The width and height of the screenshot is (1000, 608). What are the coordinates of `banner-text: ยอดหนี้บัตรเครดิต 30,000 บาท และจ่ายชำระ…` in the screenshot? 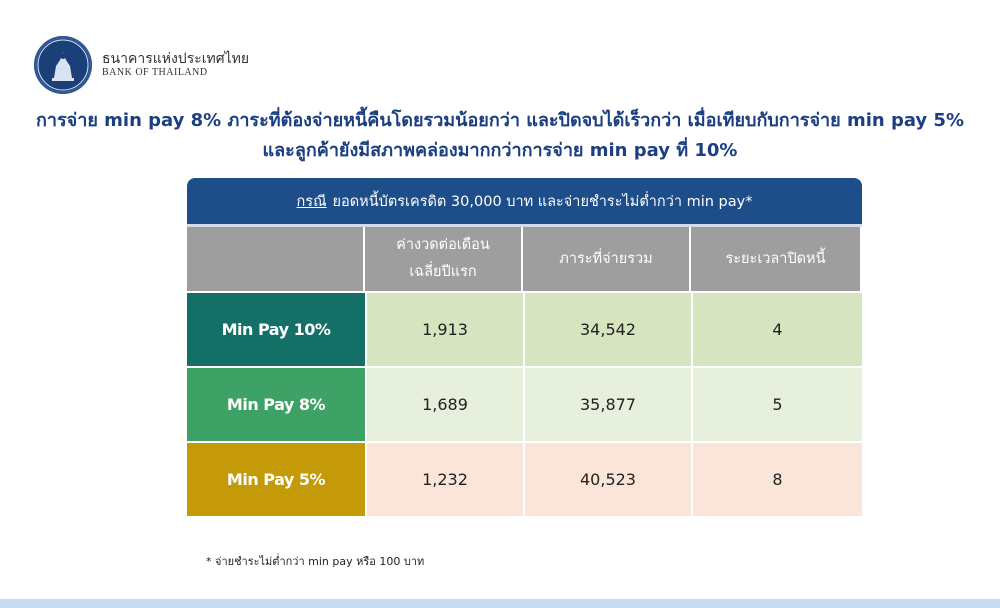 It's located at (542, 201).